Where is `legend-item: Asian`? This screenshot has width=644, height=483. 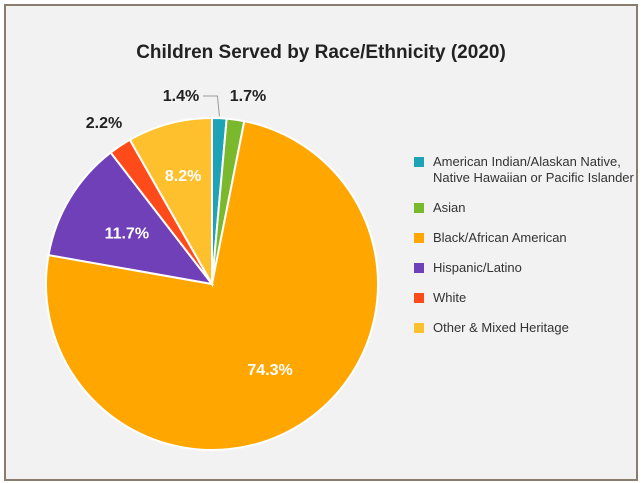 legend-item: Asian is located at coordinates (524, 208).